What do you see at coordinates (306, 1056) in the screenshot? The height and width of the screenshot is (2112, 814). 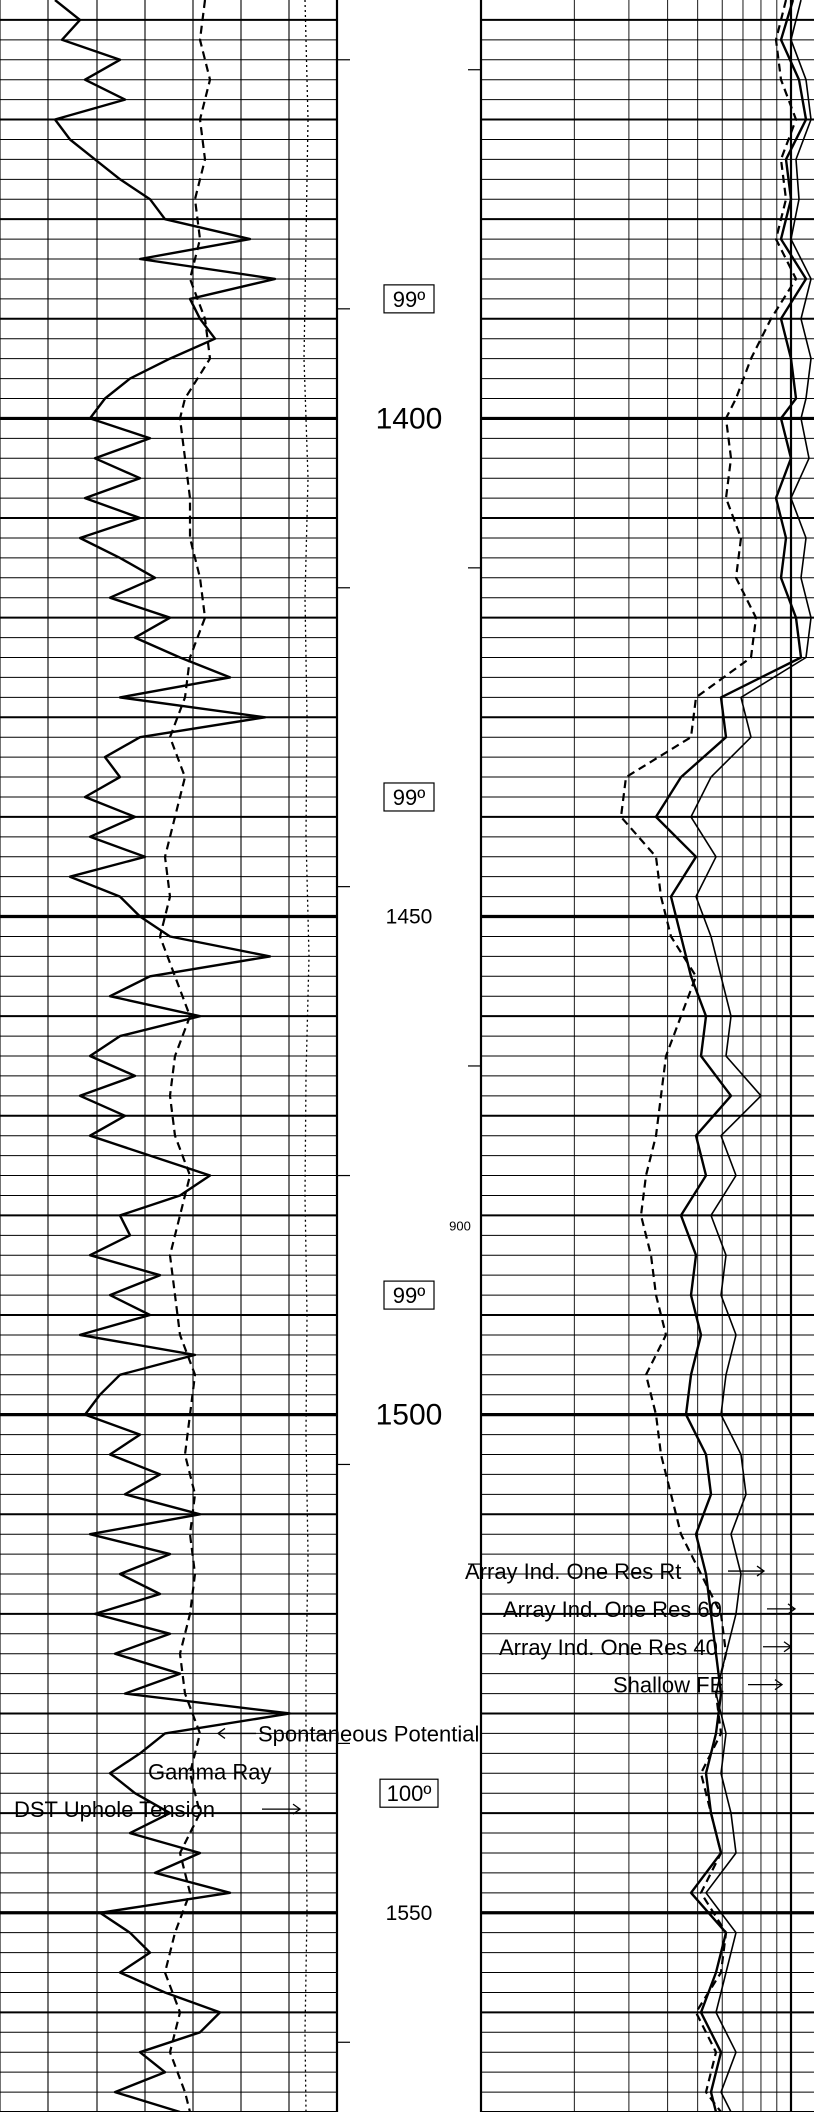 I see `curve-track1-dotted` at bounding box center [306, 1056].